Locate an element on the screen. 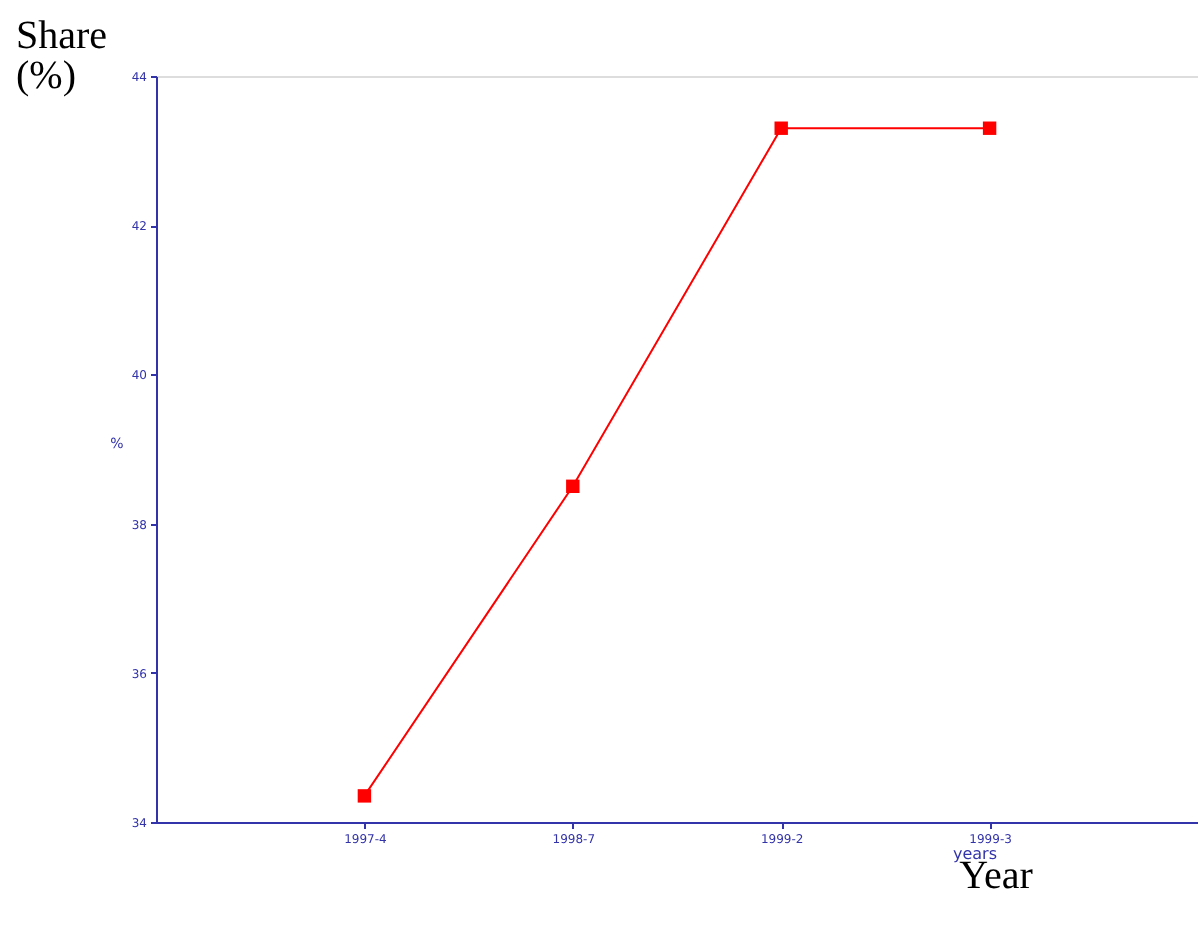 This screenshot has width=1202, height=936. x-axis-title: years is located at coordinates (974, 854).